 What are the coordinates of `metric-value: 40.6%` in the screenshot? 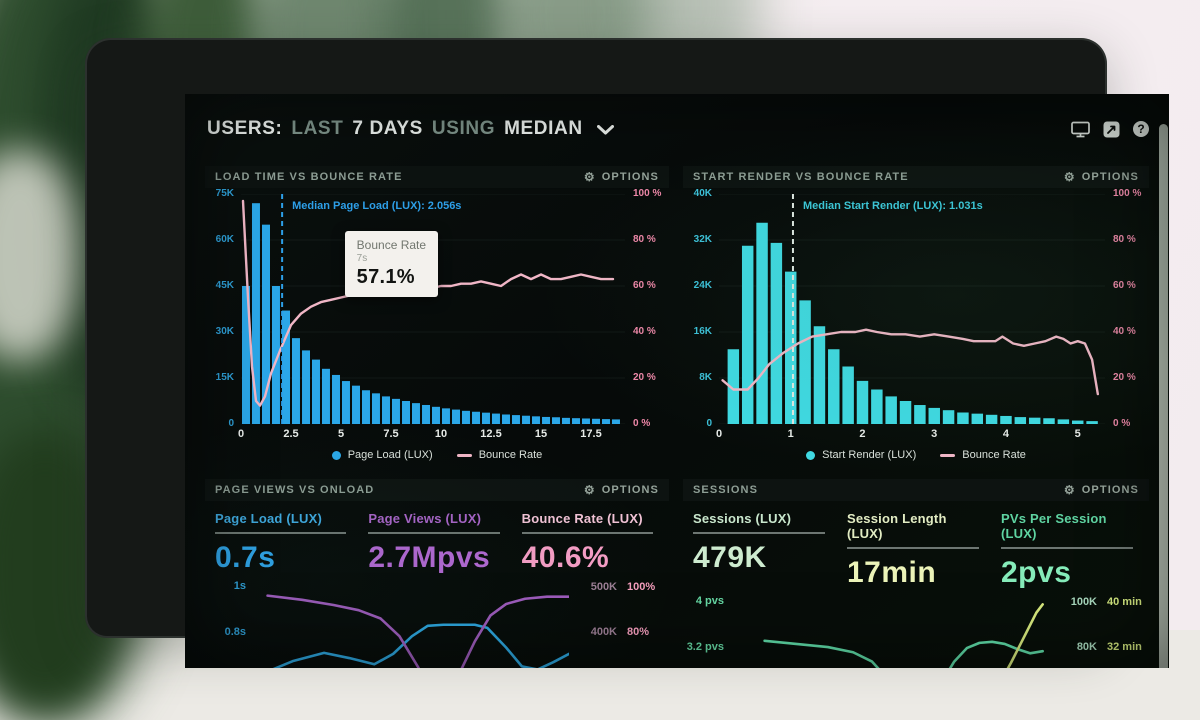 It's located at (565, 557).